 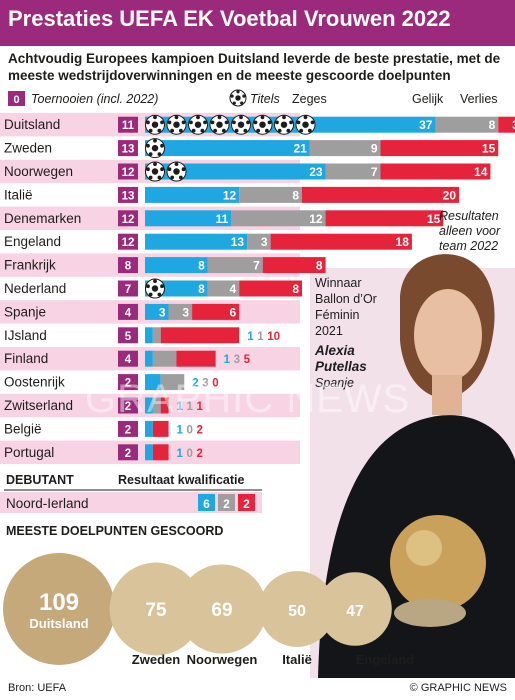 What do you see at coordinates (114, 531) in the screenshot?
I see `goals-title: MEESTE DOELPUNTEN GESCOORD` at bounding box center [114, 531].